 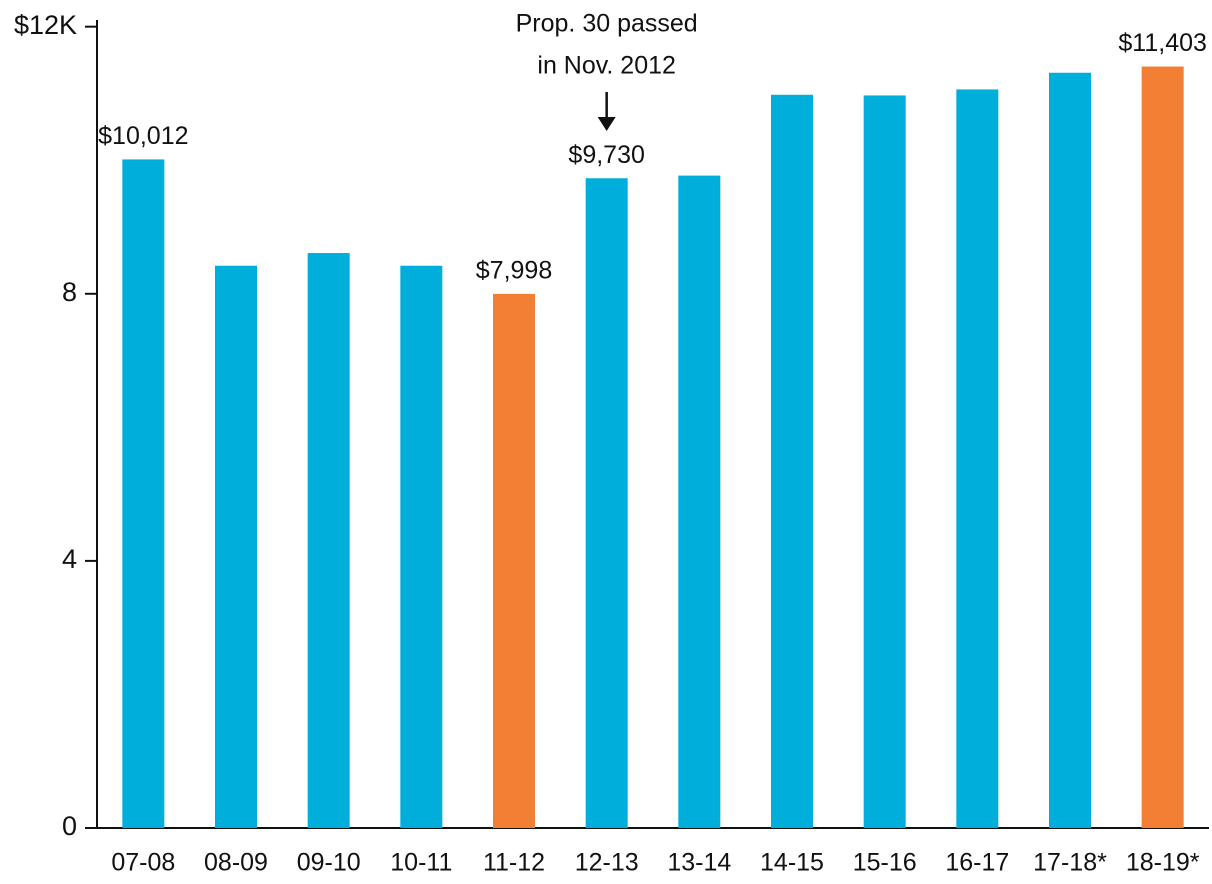 What do you see at coordinates (607, 24) in the screenshot?
I see `annotation: Prop. 30 passed` at bounding box center [607, 24].